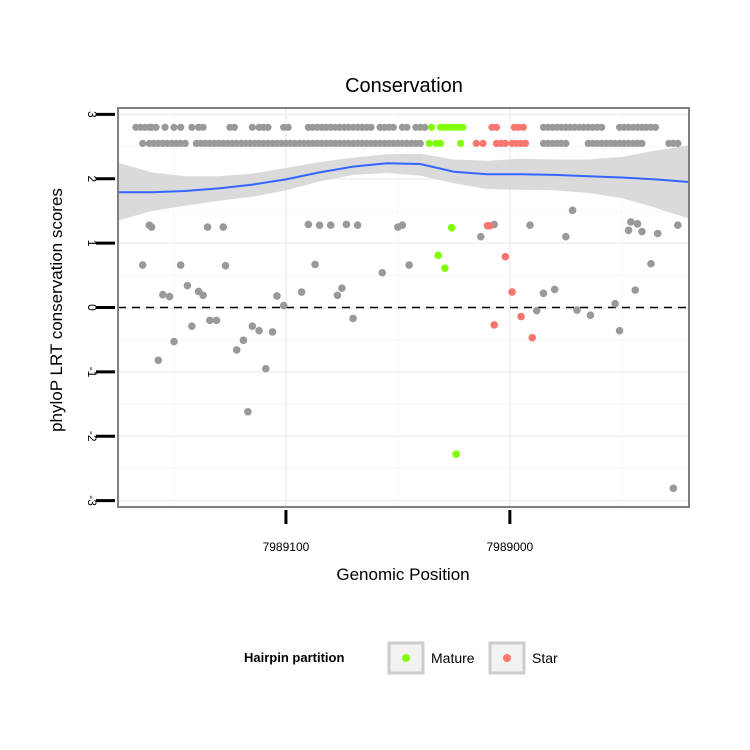  Describe the element at coordinates (398, 532) in the screenshot. I see `x-axis: 7989100 7989000` at that location.